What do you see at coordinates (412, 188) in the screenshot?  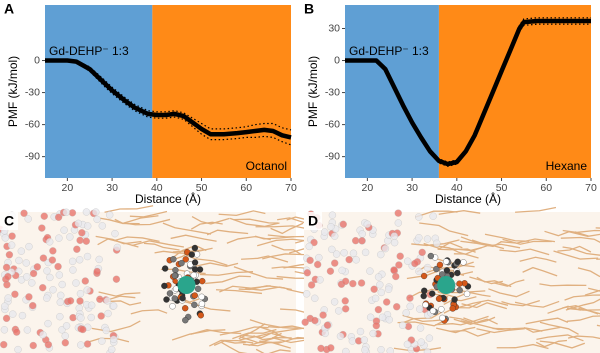 I see `x-tick-label: 30` at bounding box center [412, 188].